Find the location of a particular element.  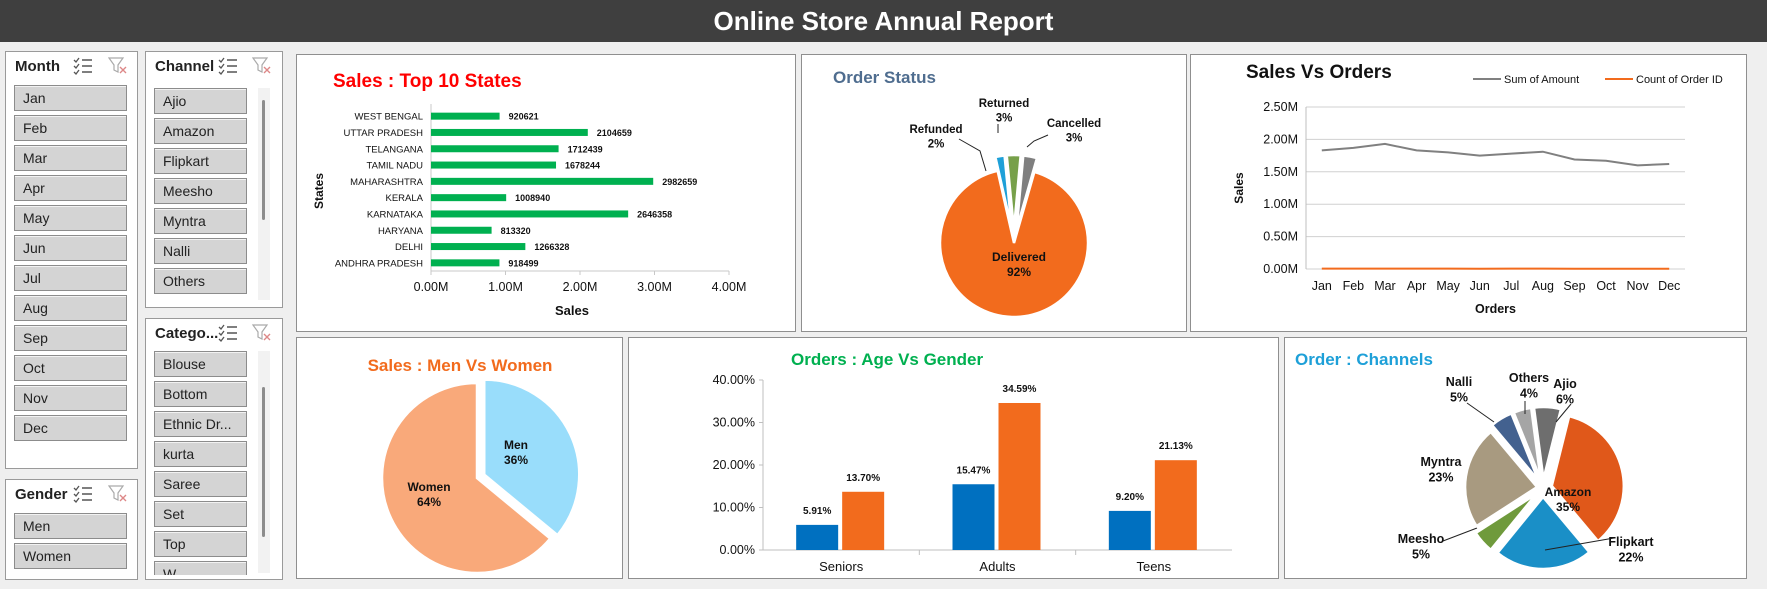

category-item-bottom: Bottom is located at coordinates (200, 394).